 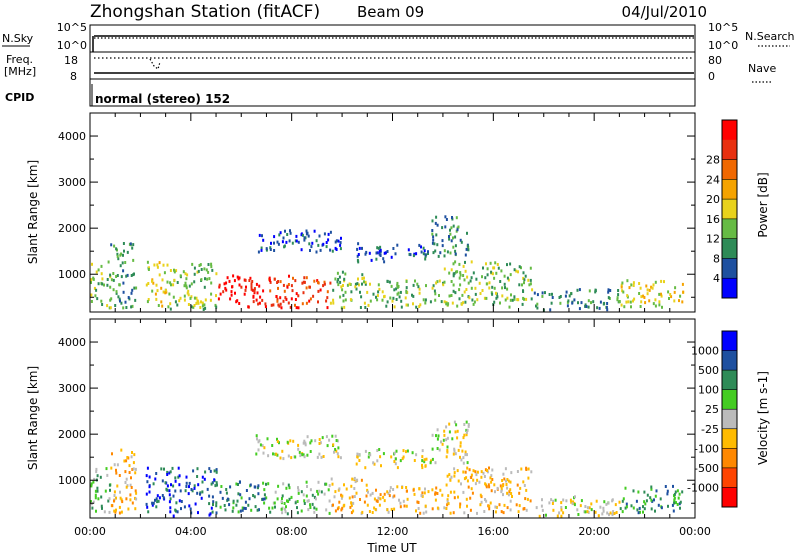 What do you see at coordinates (72, 27) in the screenshot?
I see `sky-tick-top: 10^5` at bounding box center [72, 27].